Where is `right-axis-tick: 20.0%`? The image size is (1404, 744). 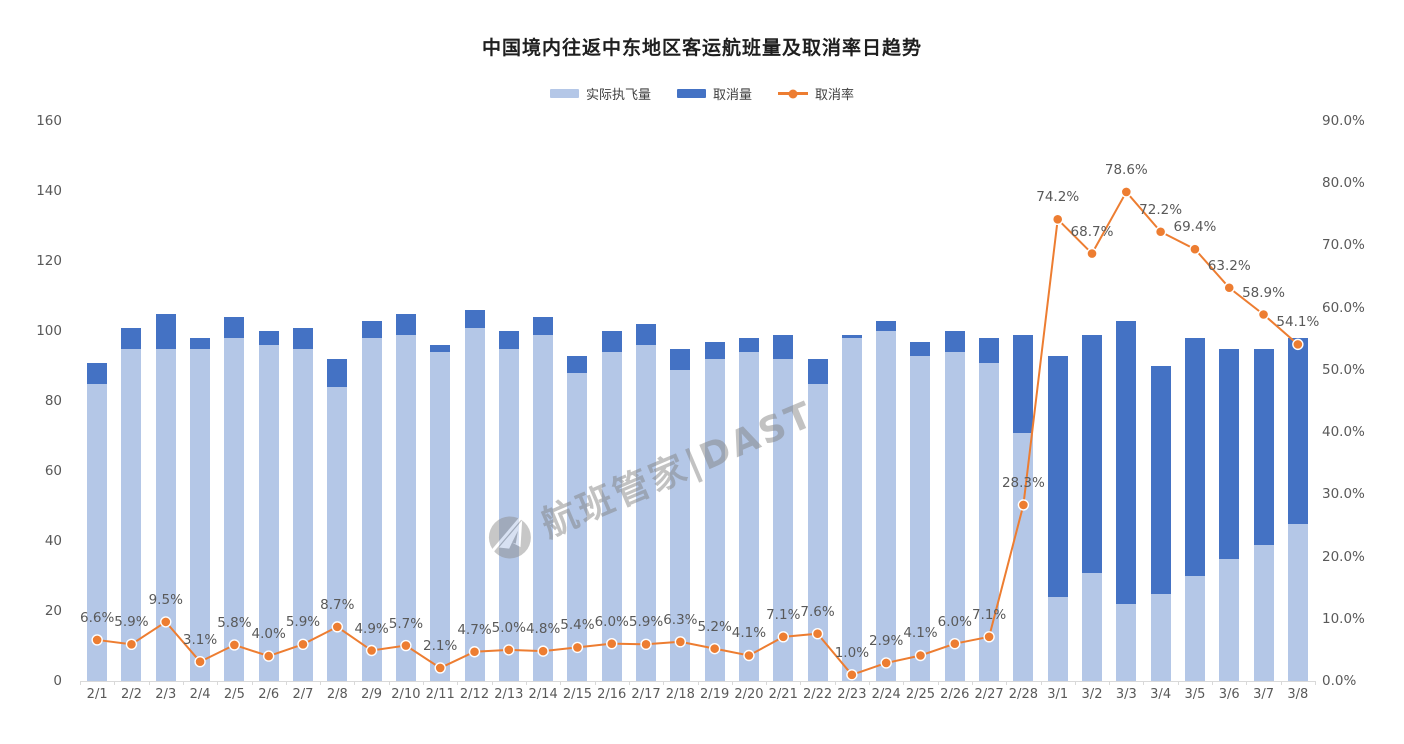
right-axis-tick: 20.0% is located at coordinates (1343, 556).